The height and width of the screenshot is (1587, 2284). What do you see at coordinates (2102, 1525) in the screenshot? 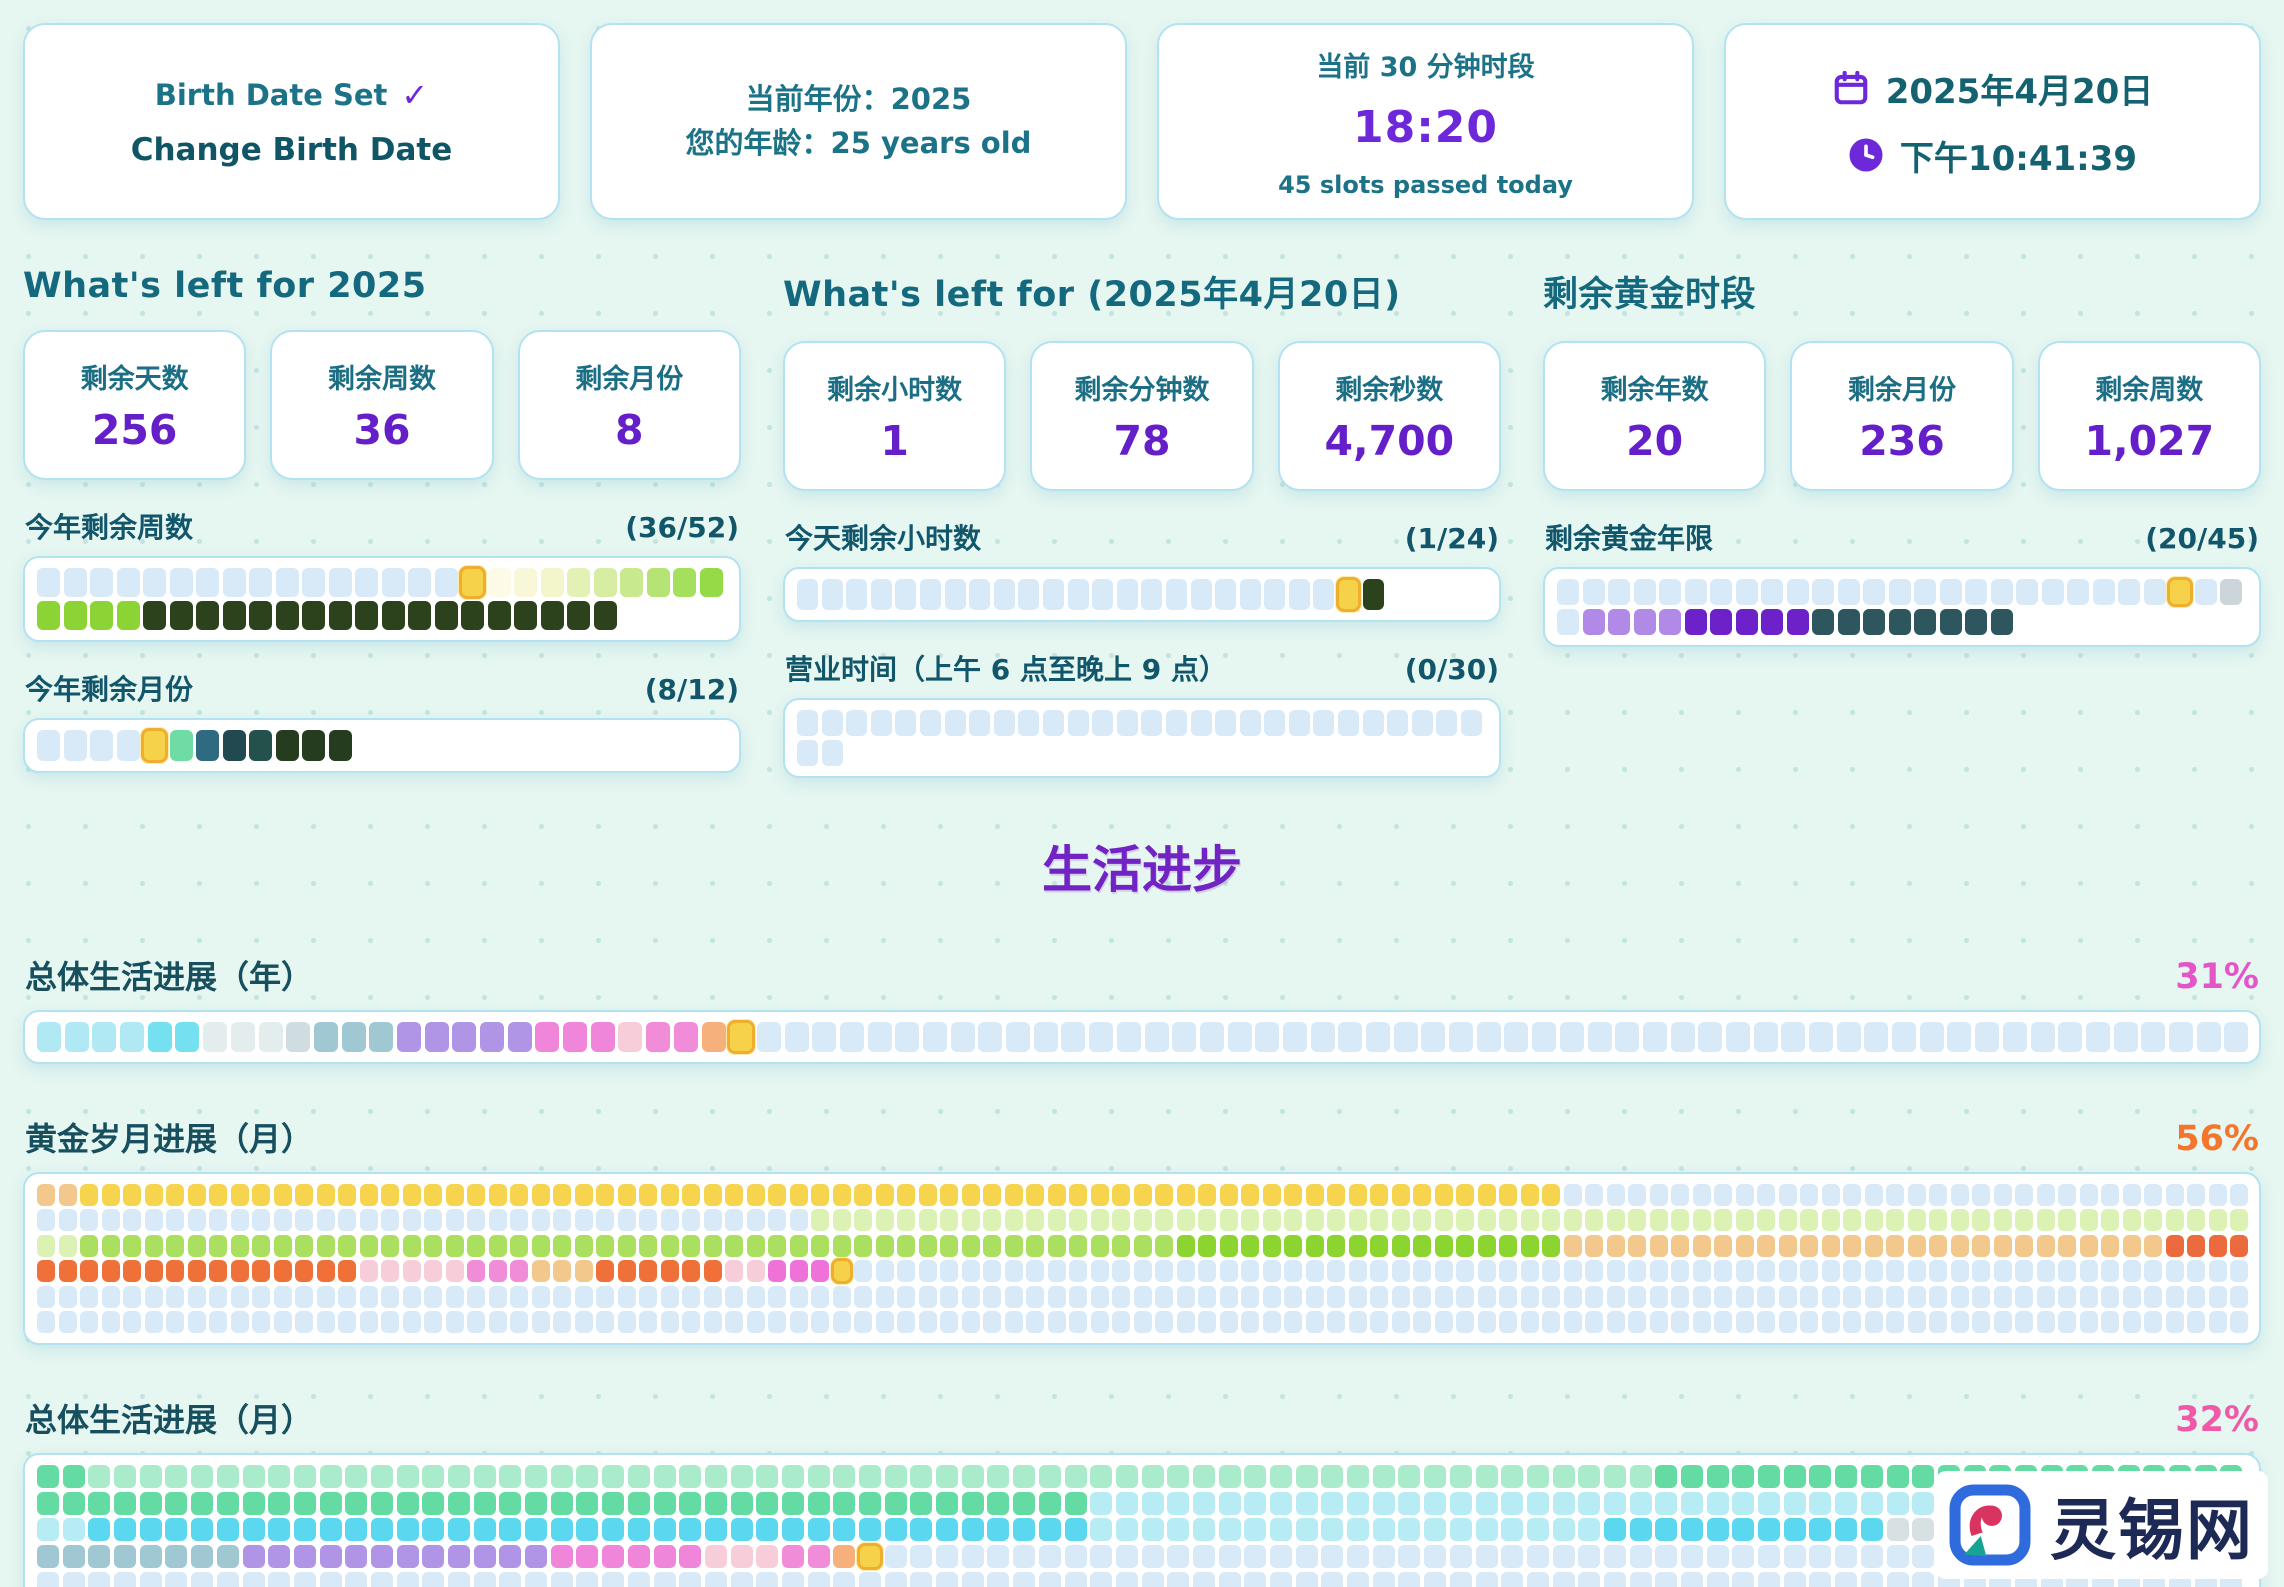
I see `site-logo: 灵锡网` at bounding box center [2102, 1525].